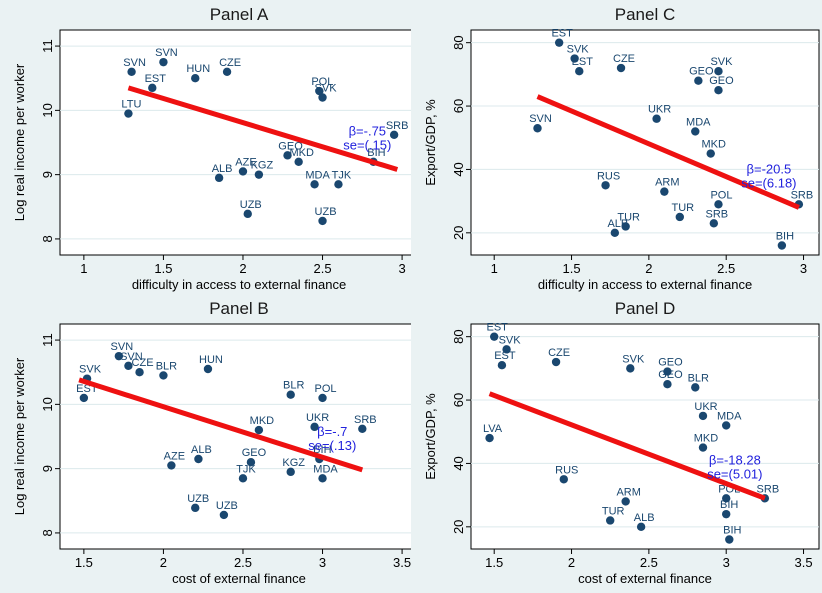 This screenshot has height=593, width=822. I want to click on fit-line, so click(668, 152).